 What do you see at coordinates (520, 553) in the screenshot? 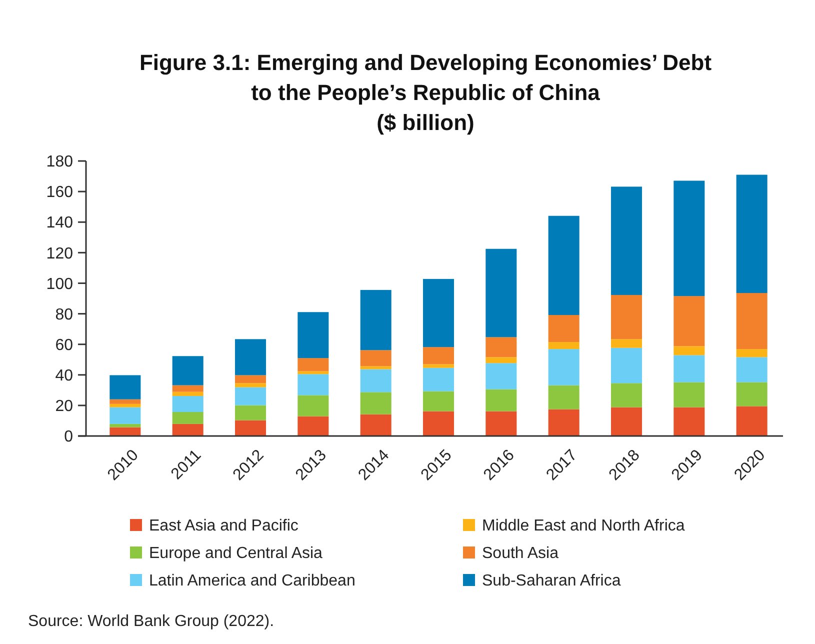
I see `legend-label: South Asia` at bounding box center [520, 553].